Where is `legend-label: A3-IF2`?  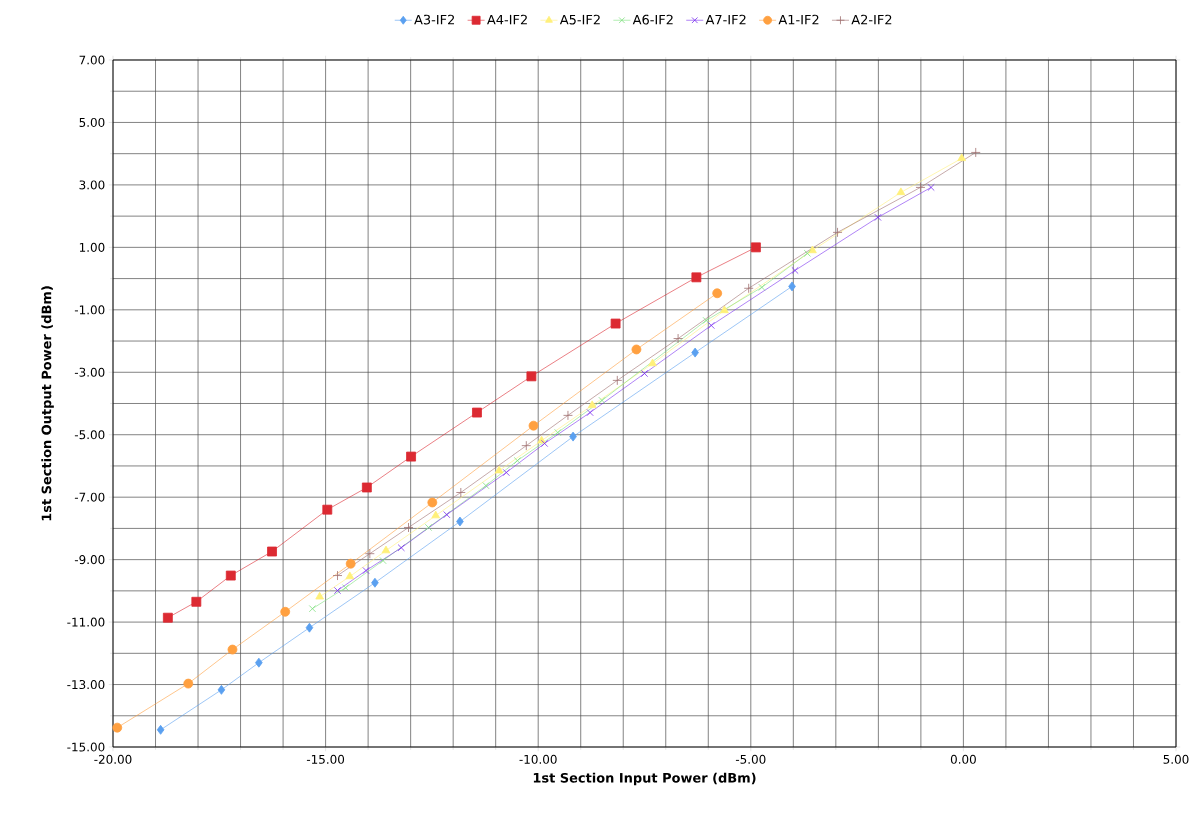
legend-label: A3-IF2 is located at coordinates (434, 19).